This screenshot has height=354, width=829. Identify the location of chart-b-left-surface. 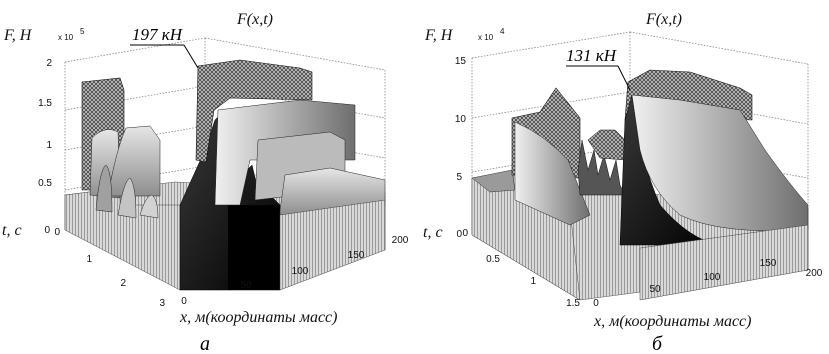
(552, 173).